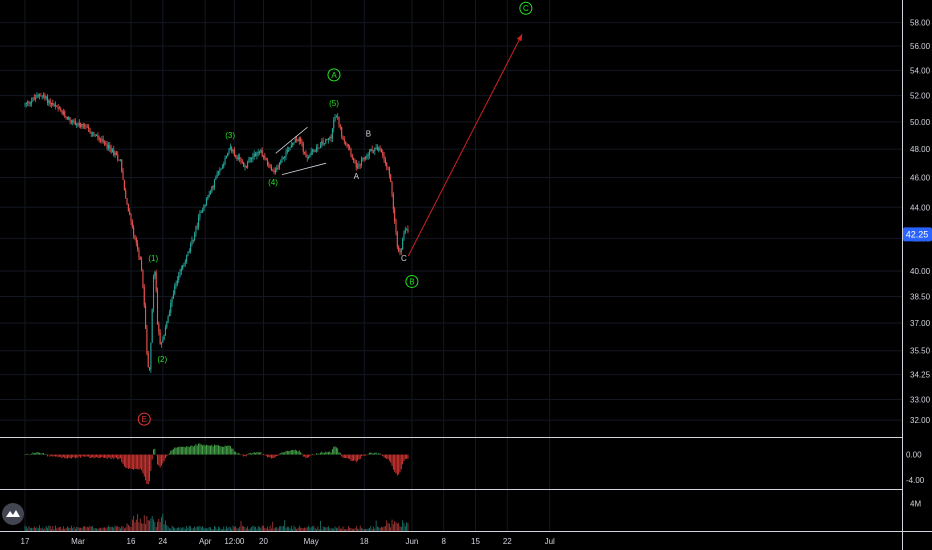  Describe the element at coordinates (920, 351) in the screenshot. I see `price-tick-label: 35.50` at that location.